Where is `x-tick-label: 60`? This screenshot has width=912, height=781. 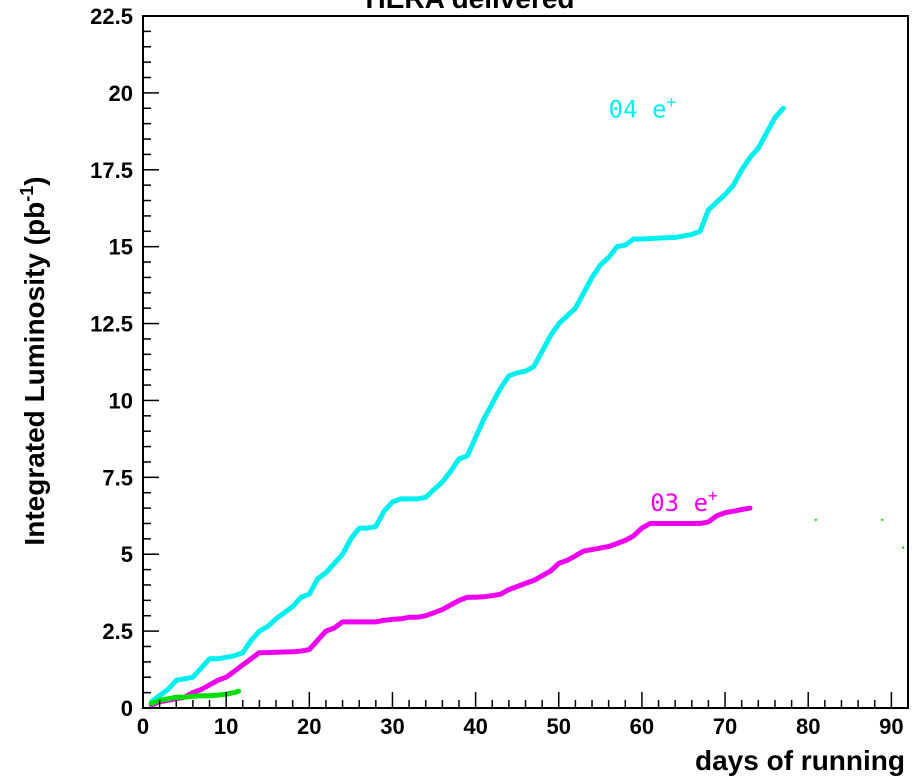
x-tick-label: 60 is located at coordinates (642, 726).